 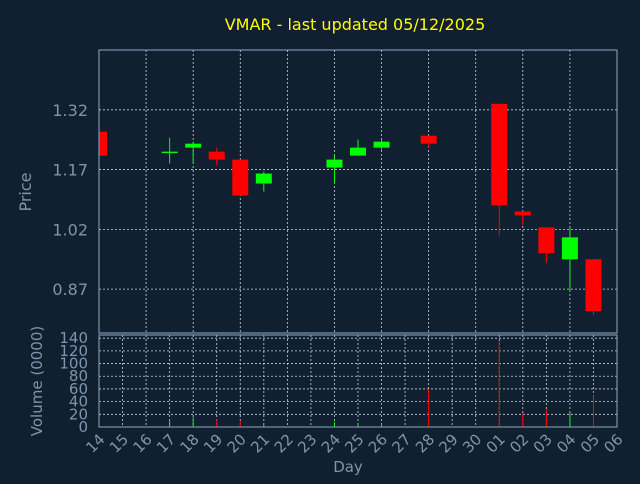 What do you see at coordinates (73, 338) in the screenshot?
I see `volume-tick-label: 140` at bounding box center [73, 338].